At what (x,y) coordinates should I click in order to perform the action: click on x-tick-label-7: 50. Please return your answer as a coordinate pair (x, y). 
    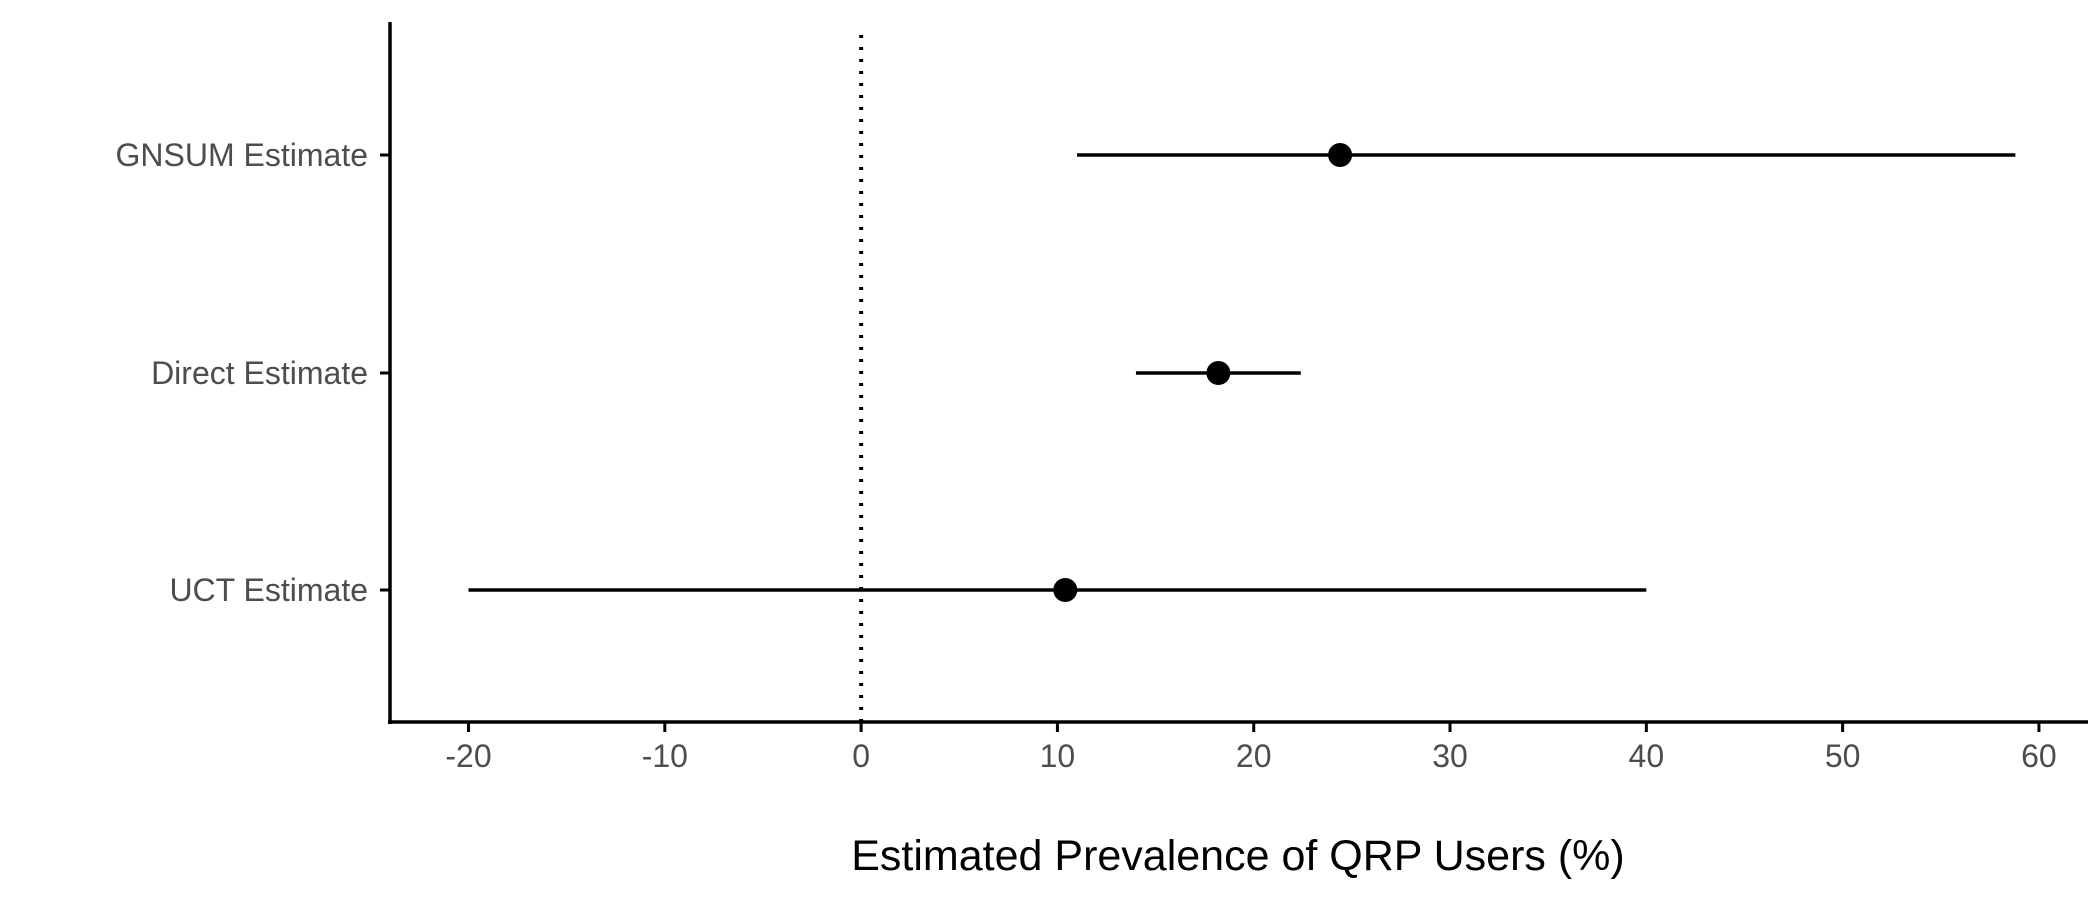
    Looking at the image, I should click on (1843, 756).